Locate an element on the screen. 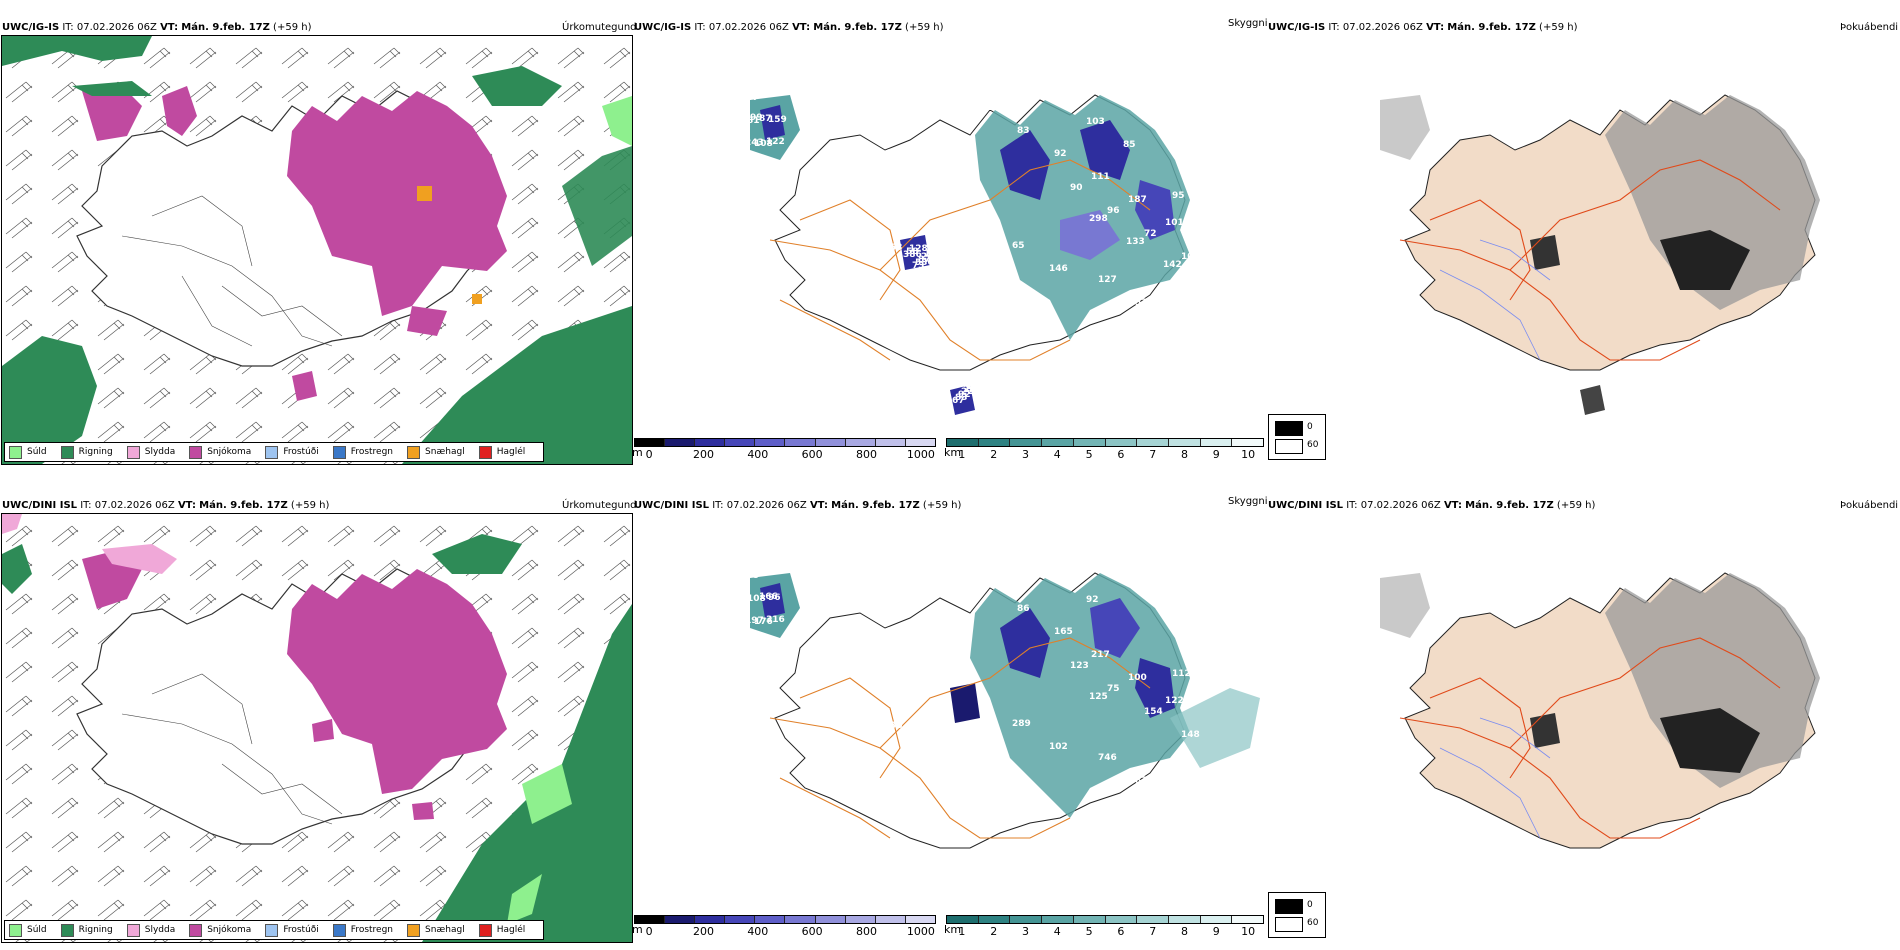  cloud-base-label: 195 is located at coordinates (973, 867).